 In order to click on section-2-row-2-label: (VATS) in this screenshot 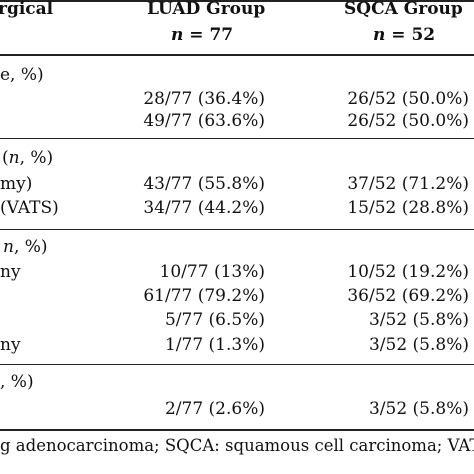, I will do `click(29, 208)`.